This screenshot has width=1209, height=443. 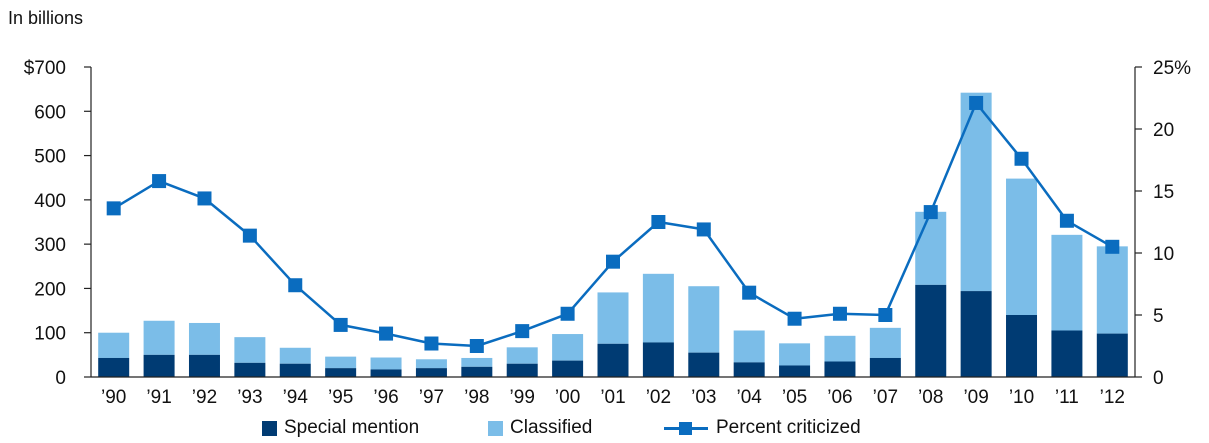 I want to click on x-tick-label: ’08, so click(x=930, y=397).